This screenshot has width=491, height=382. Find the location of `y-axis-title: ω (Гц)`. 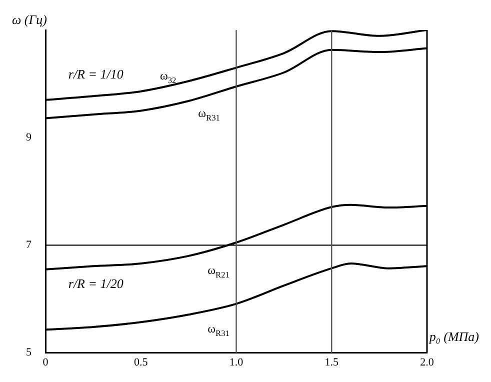

y-axis-title: ω (Гц) is located at coordinates (29, 19).